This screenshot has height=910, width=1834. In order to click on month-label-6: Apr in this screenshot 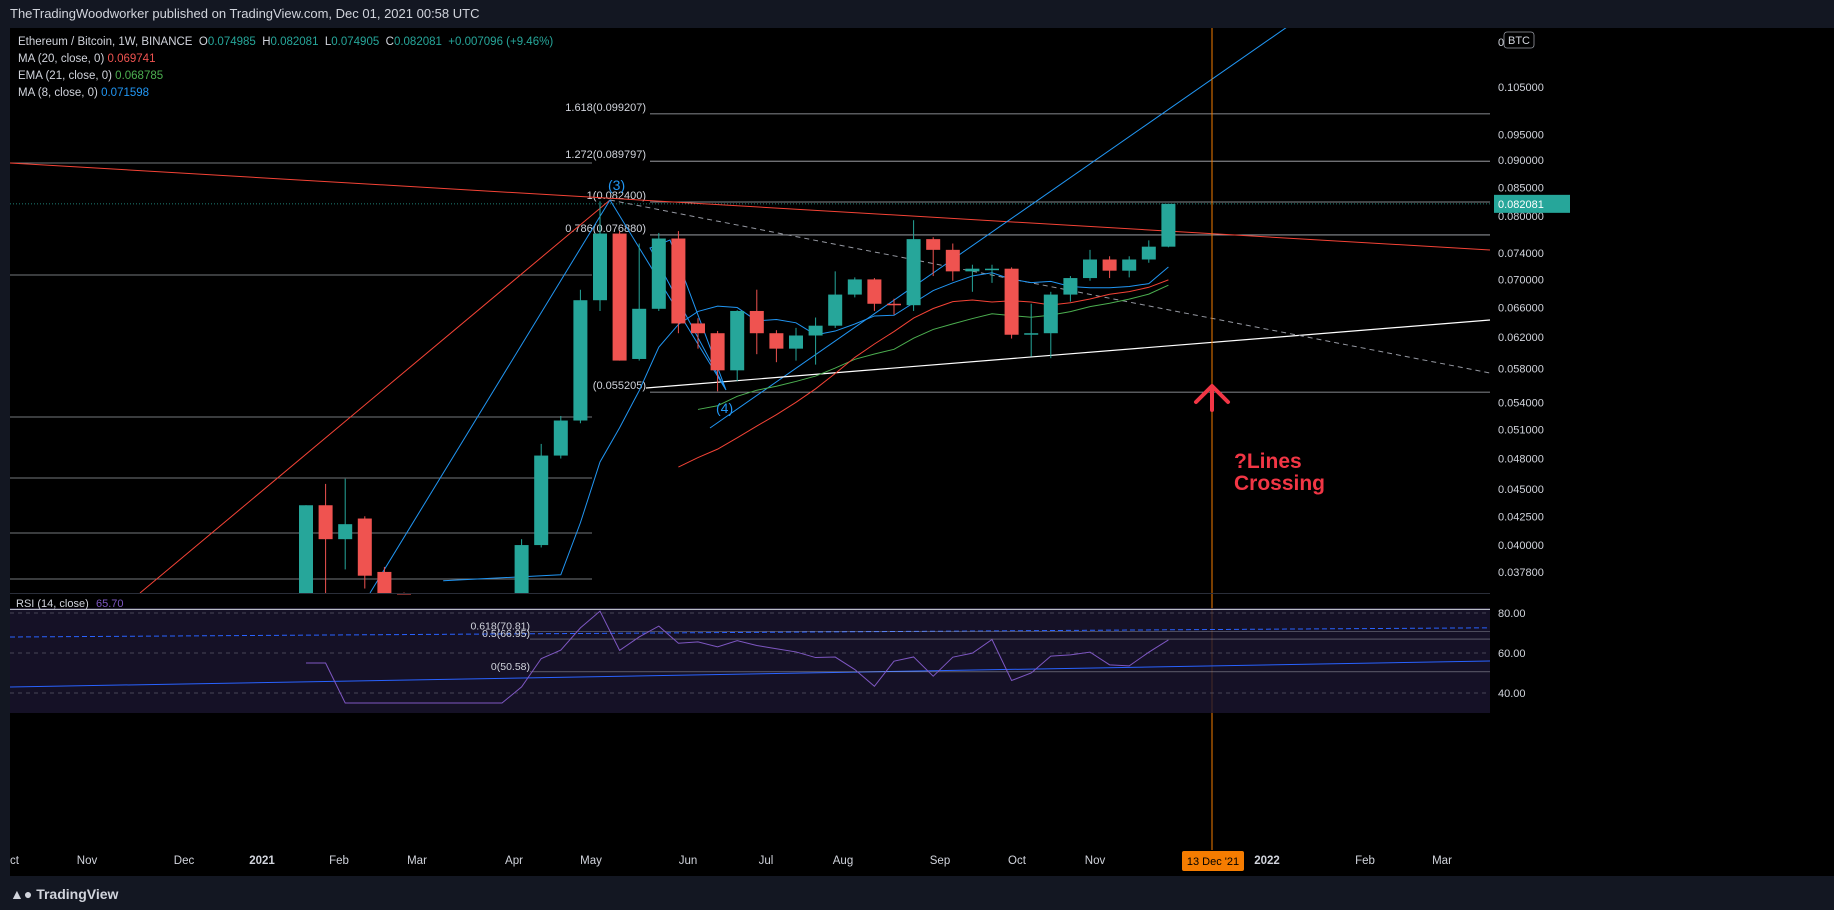, I will do `click(514, 861)`.